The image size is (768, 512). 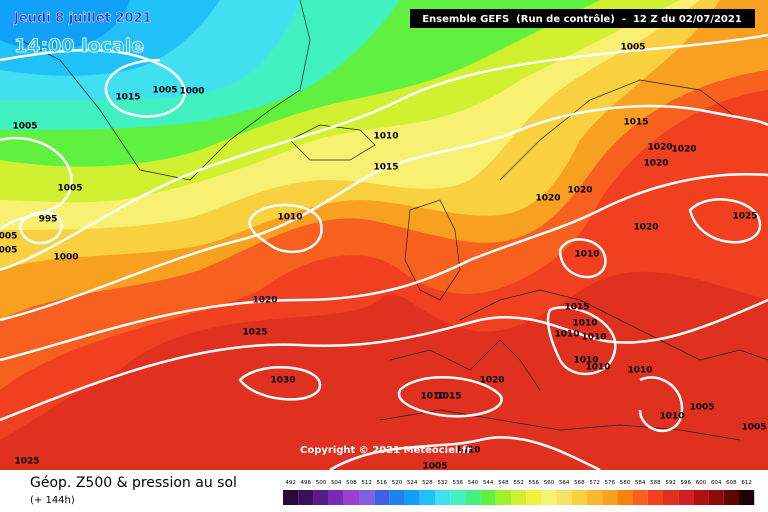 I want to click on scale-label: 592, so click(x=670, y=483).